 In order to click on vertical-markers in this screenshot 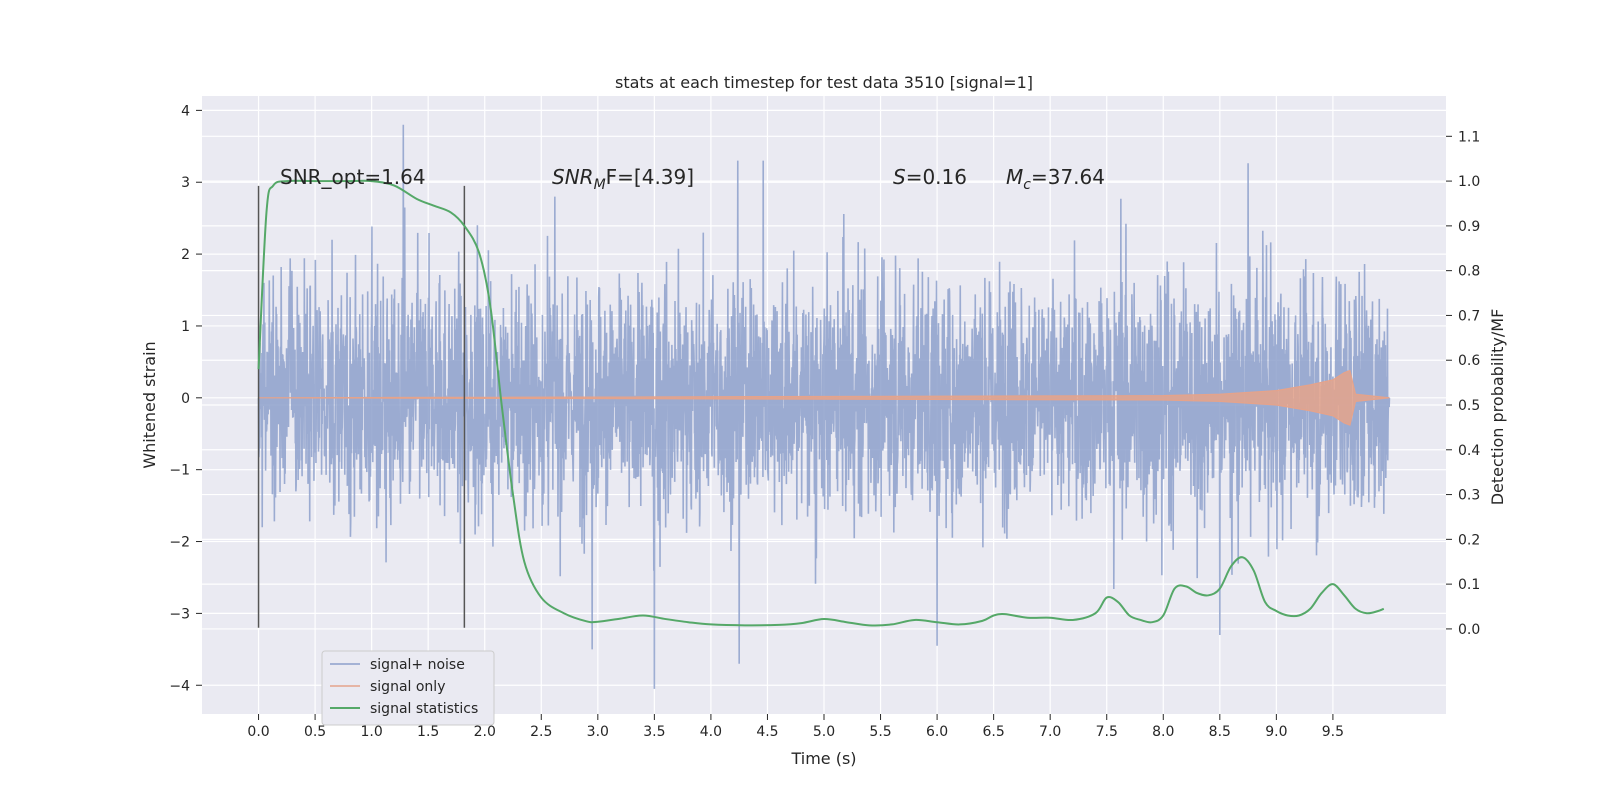, I will do `click(361, 406)`.